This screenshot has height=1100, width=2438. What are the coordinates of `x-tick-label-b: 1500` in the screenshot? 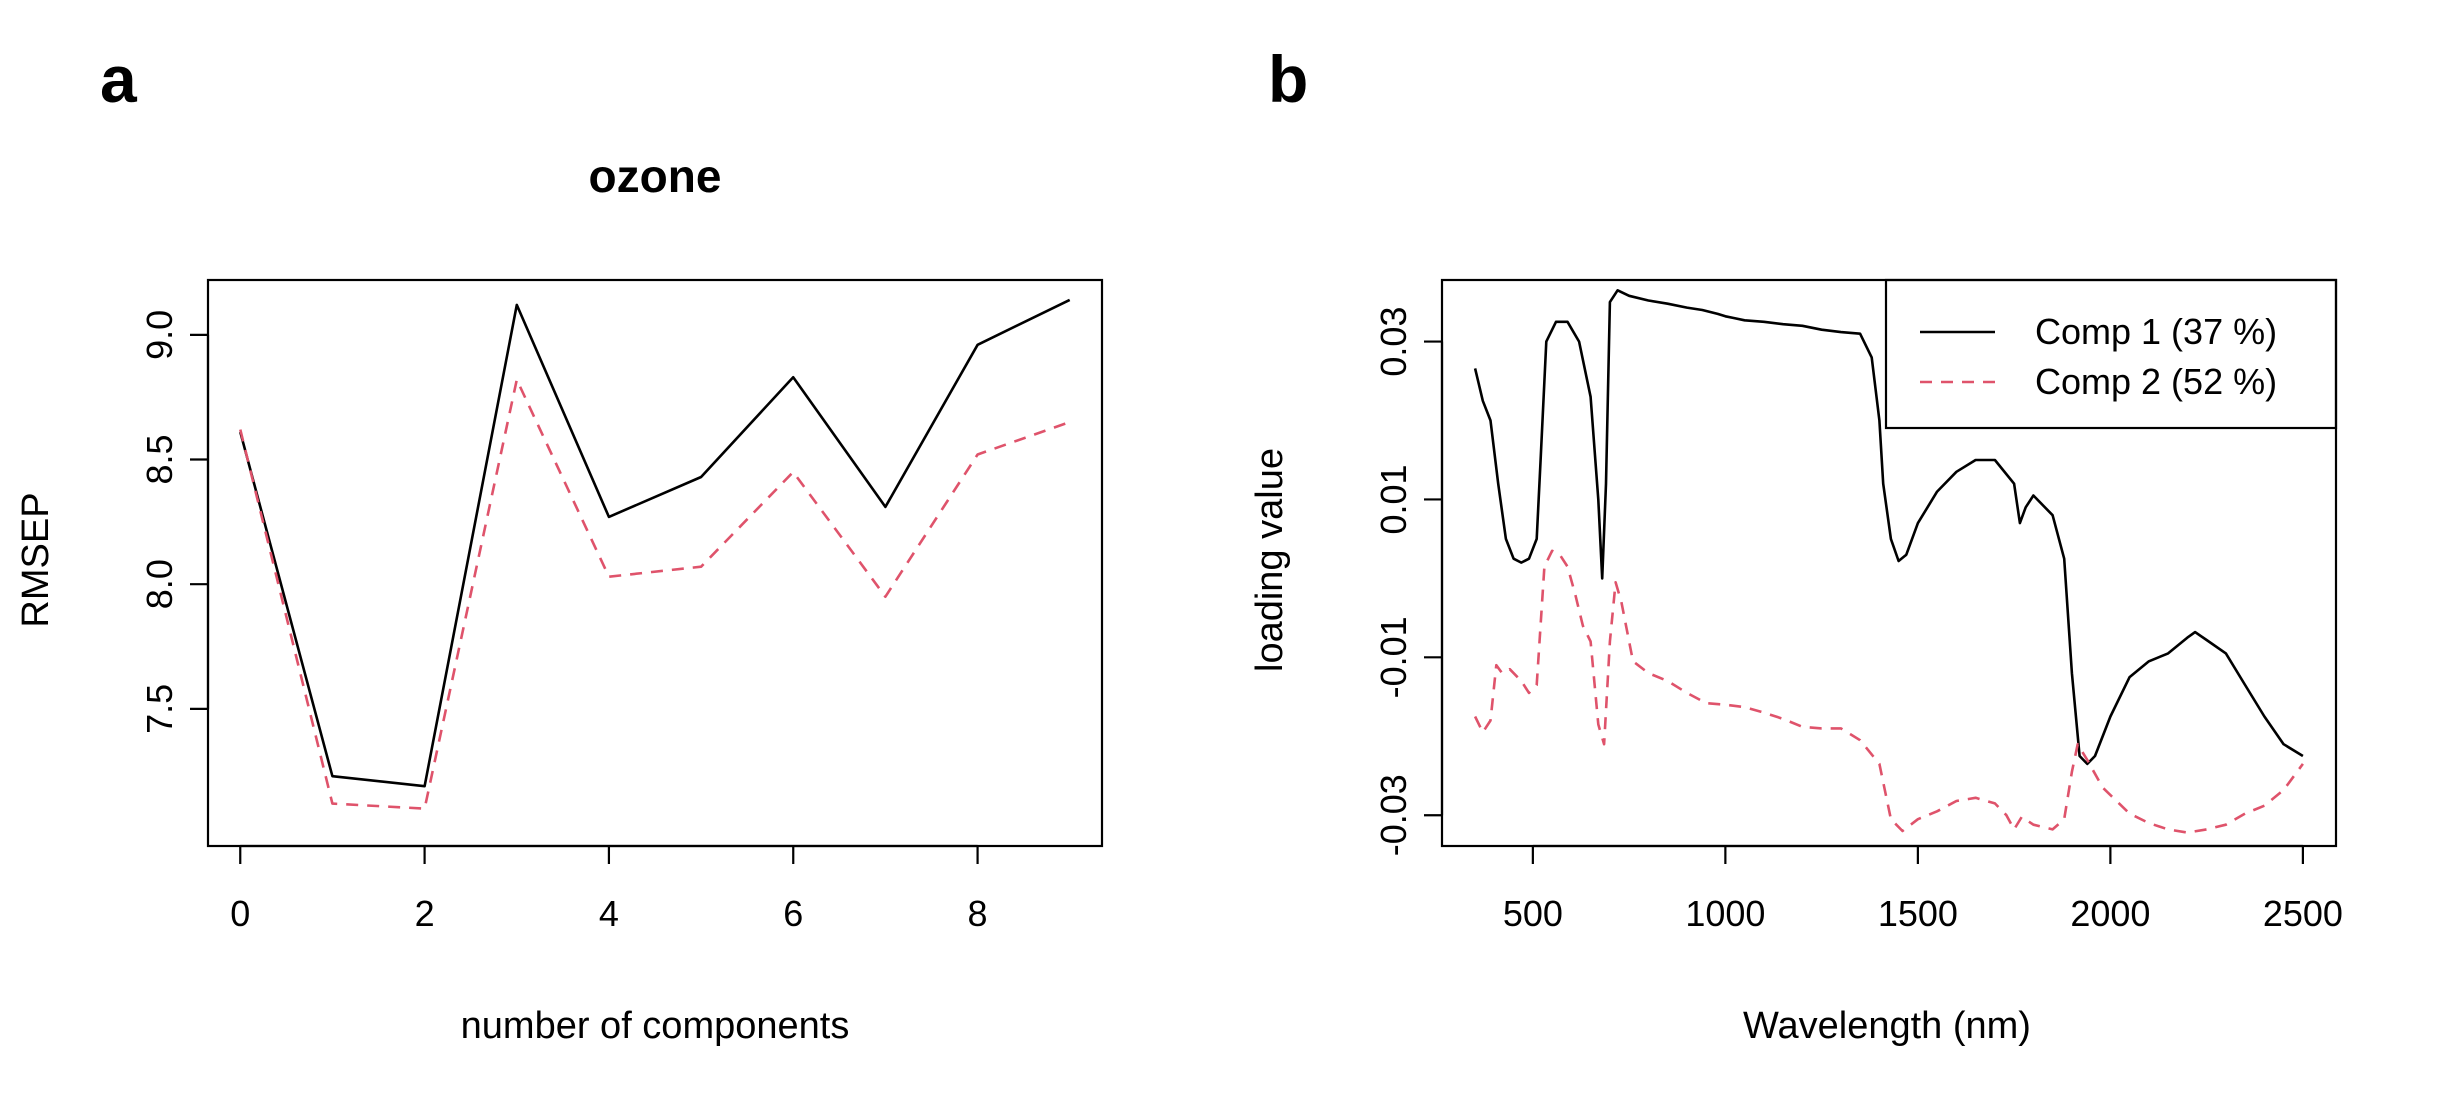 It's located at (1918, 913).